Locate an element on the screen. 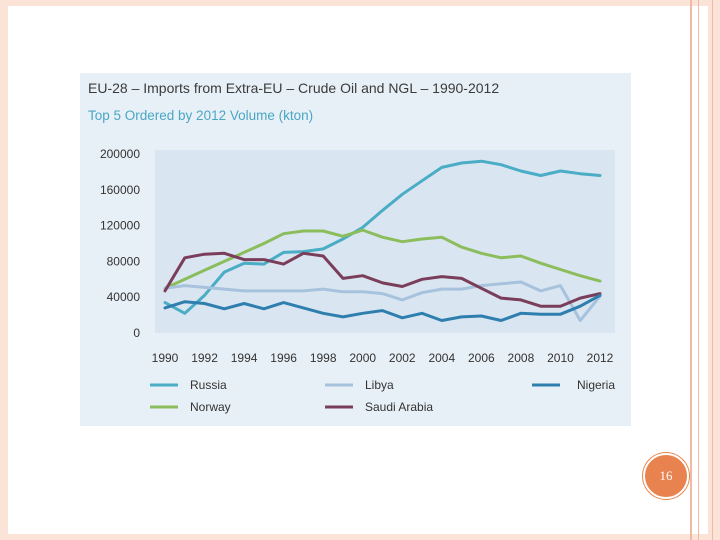 The image size is (720, 540). x-tick-label: 1994 is located at coordinates (244, 358).